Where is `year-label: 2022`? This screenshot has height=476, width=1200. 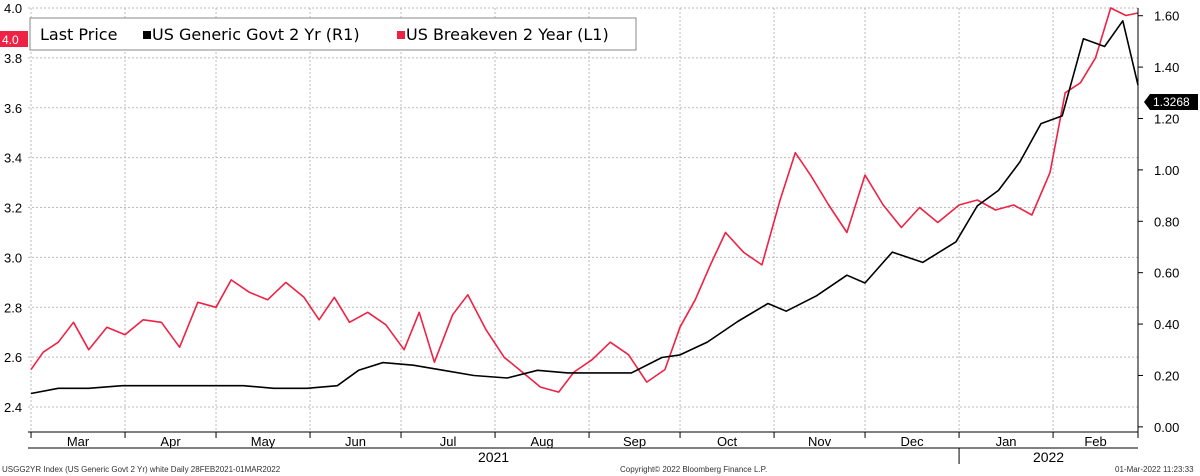 year-label: 2022 is located at coordinates (1048, 457).